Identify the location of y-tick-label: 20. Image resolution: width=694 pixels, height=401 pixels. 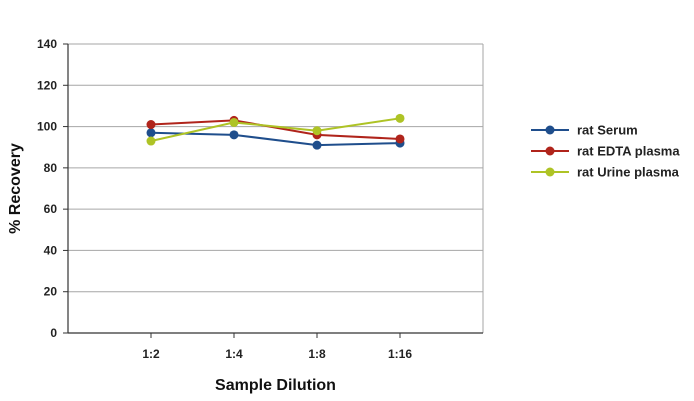
(51, 292).